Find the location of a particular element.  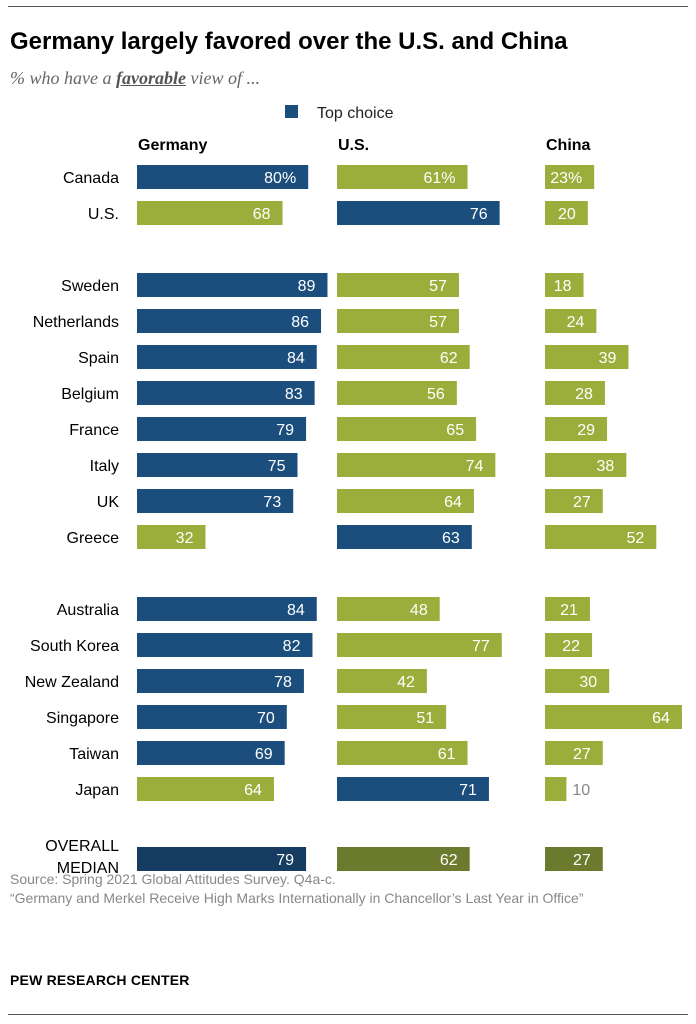

median-bar-label-1: 62 is located at coordinates (449, 860).